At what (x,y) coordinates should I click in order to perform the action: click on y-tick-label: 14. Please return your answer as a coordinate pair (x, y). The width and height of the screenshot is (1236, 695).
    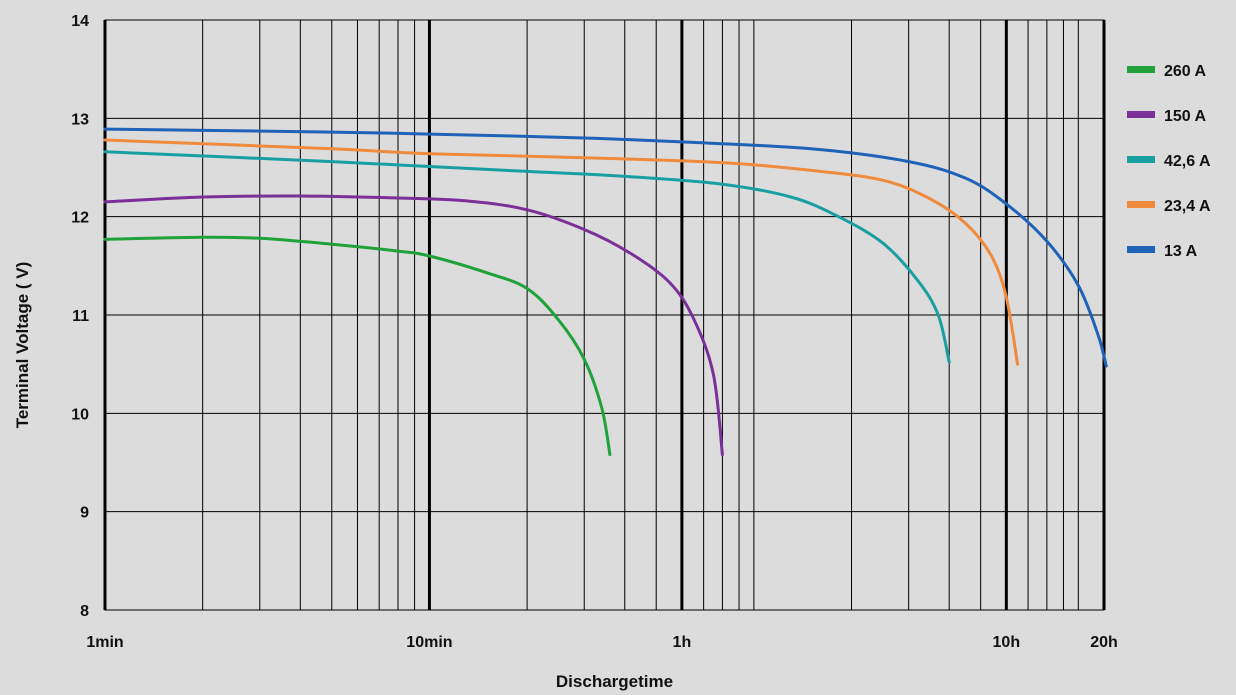
    Looking at the image, I should click on (80, 21).